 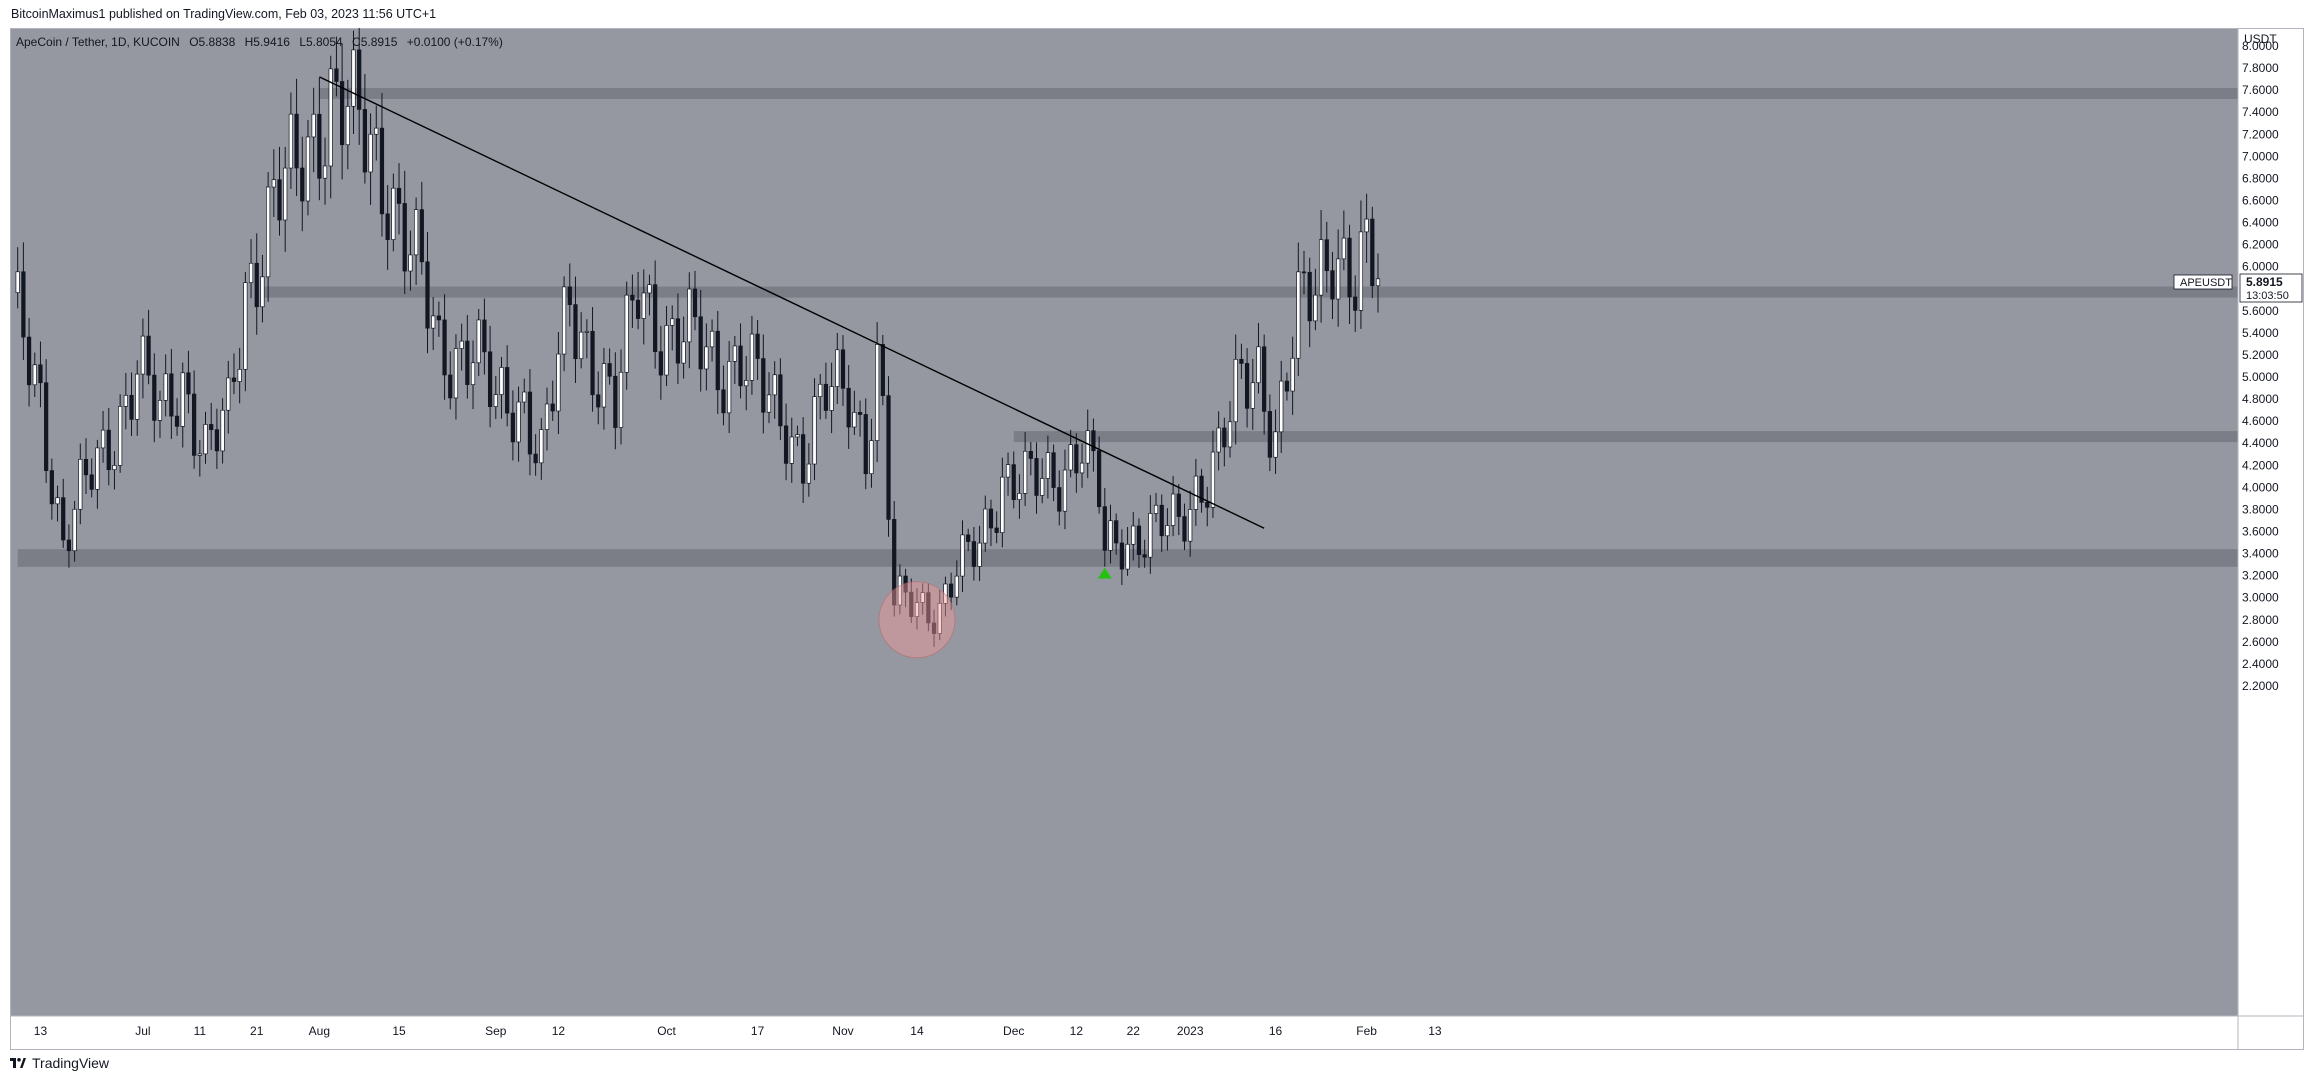 I want to click on price-label: 3.2000, so click(x=2260, y=576).